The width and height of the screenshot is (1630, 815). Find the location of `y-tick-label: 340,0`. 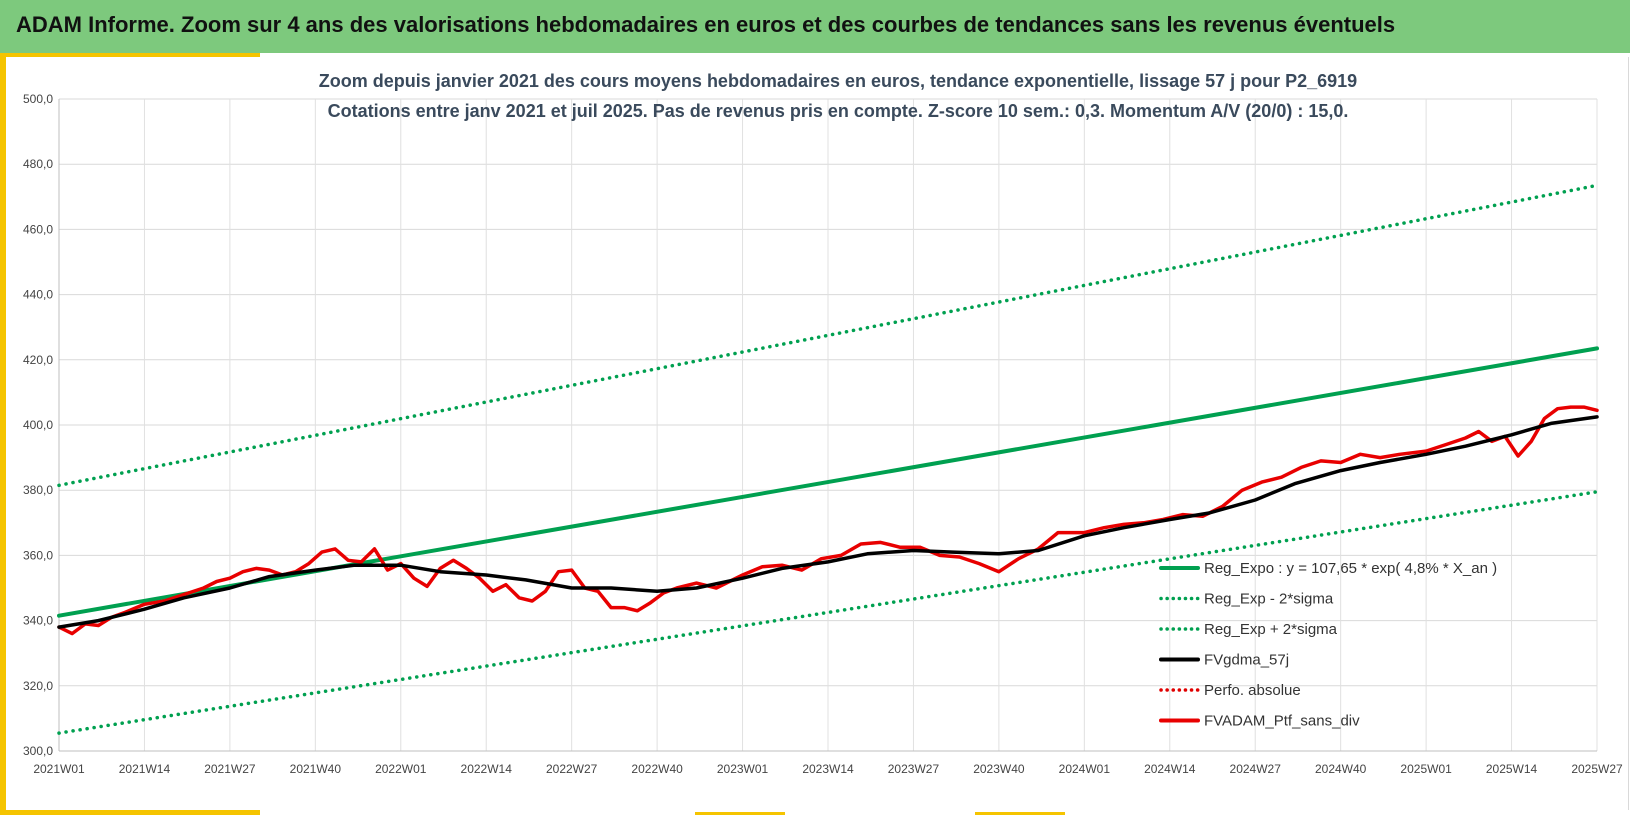

y-tick-label: 340,0 is located at coordinates (38, 621).